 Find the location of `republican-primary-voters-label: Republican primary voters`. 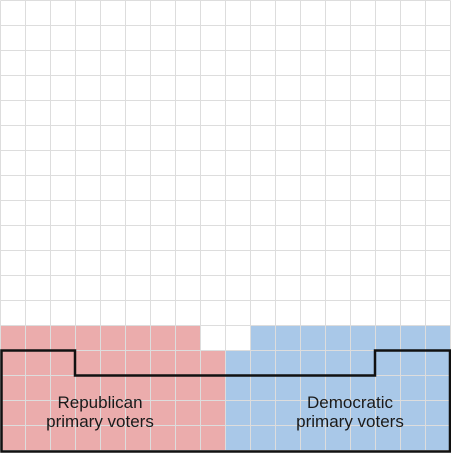

republican-primary-voters-label: Republican primary voters is located at coordinates (100, 412).